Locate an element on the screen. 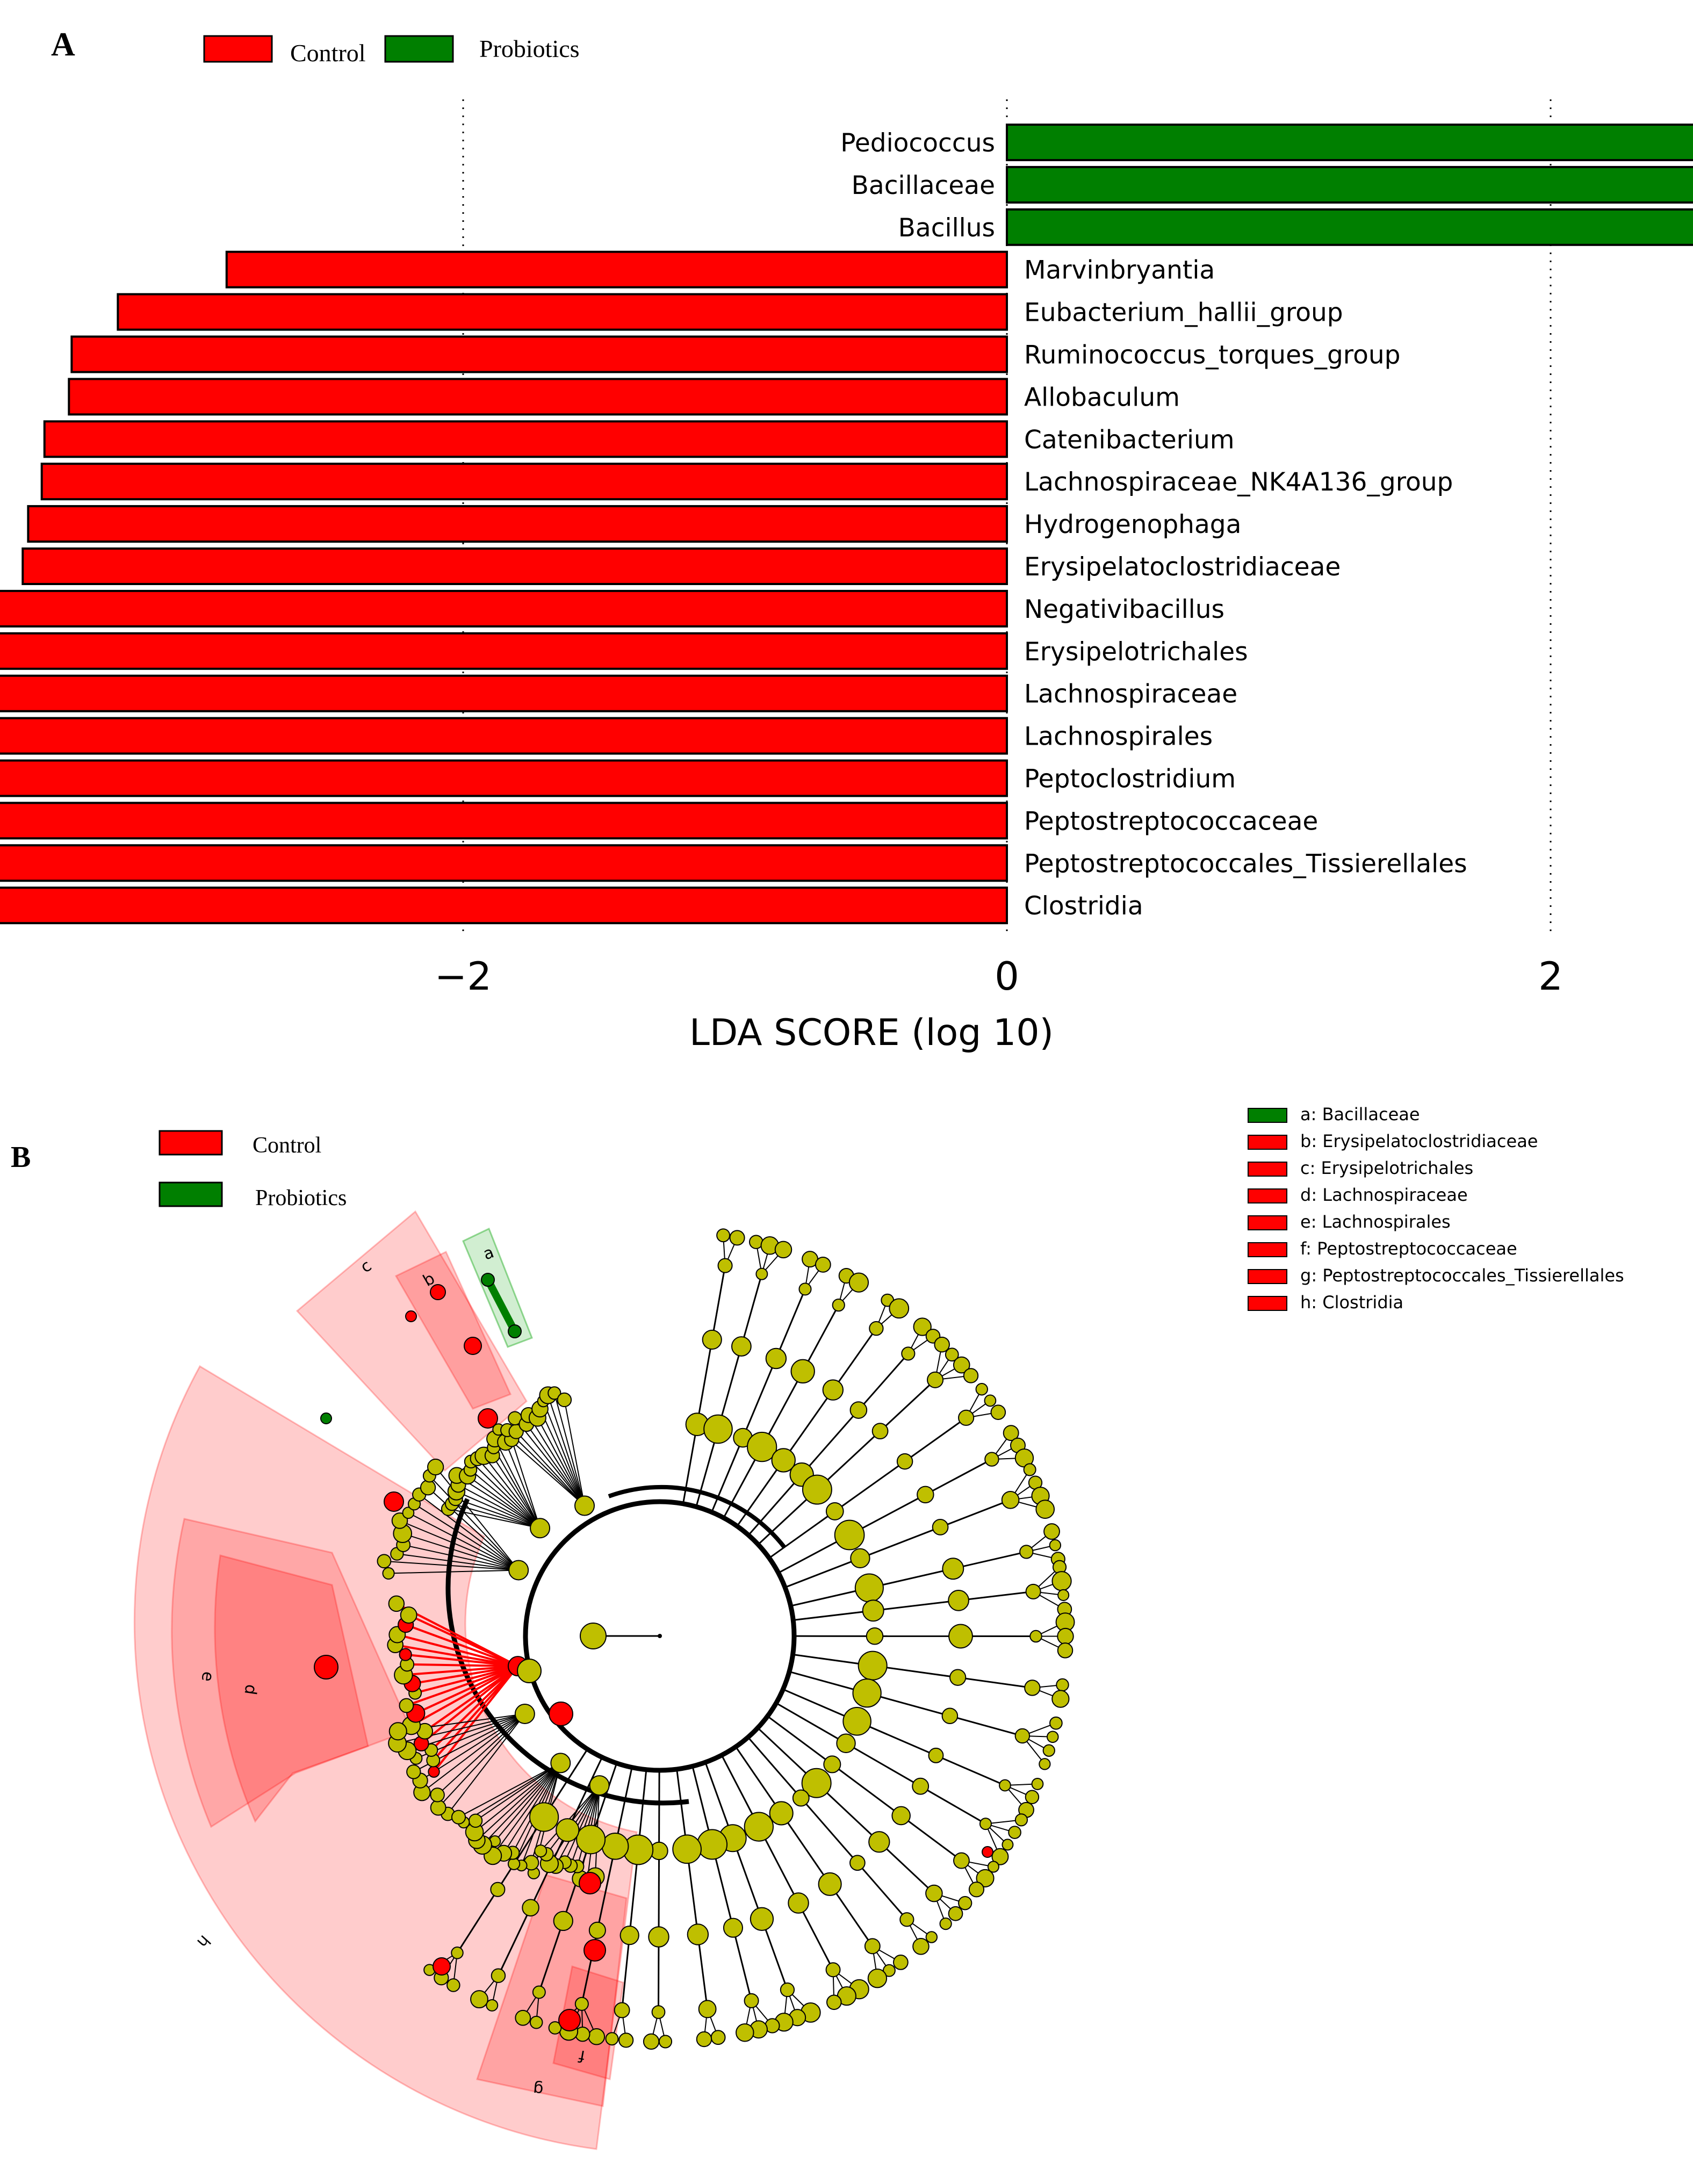  b-legend-probiotics-label: Probiotics is located at coordinates (301, 1198).